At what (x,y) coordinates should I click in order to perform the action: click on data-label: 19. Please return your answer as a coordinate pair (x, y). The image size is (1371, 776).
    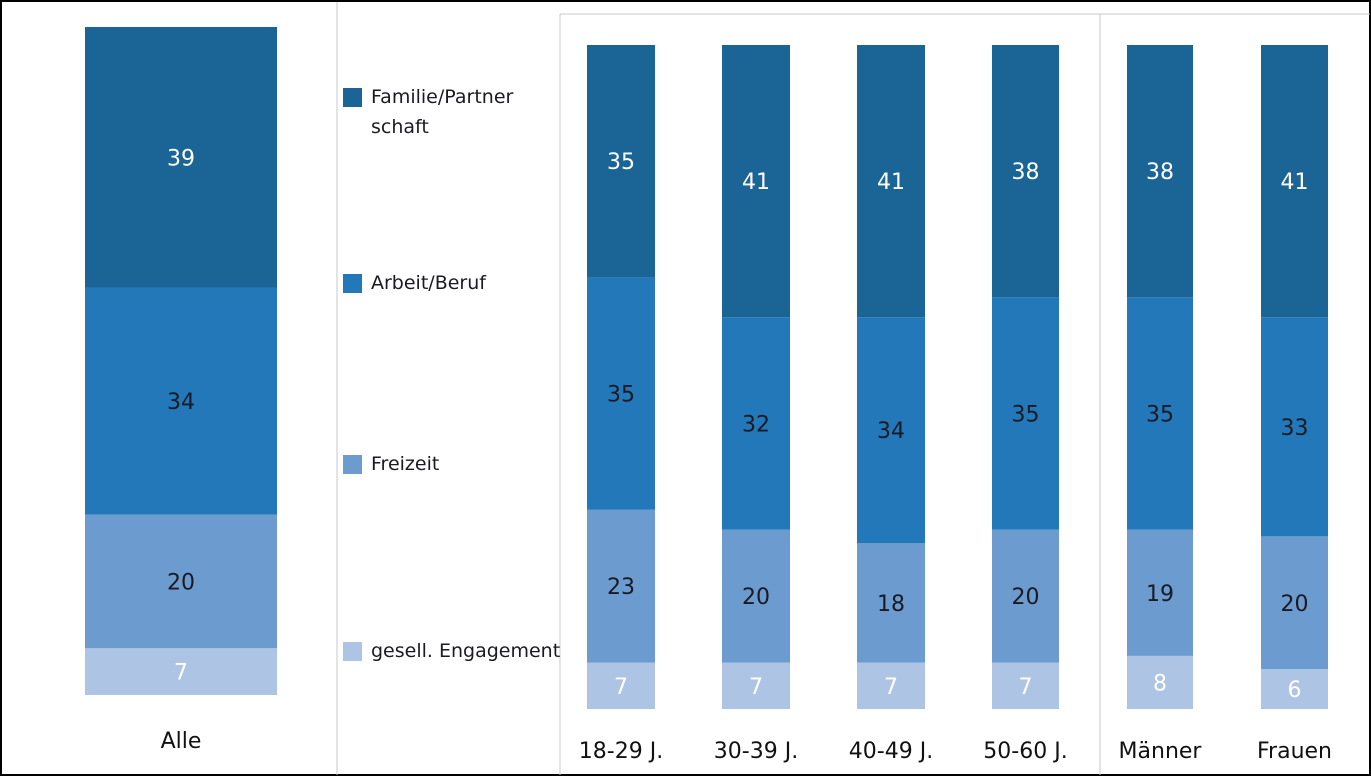
    Looking at the image, I should click on (1160, 594).